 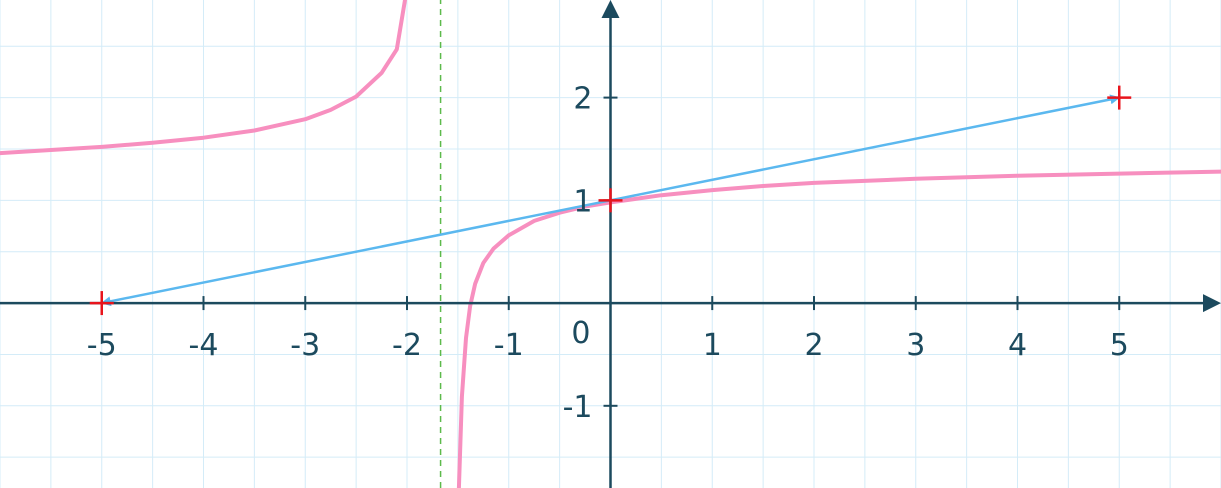 What do you see at coordinates (712, 345) in the screenshot?
I see `x-tick-label: 1` at bounding box center [712, 345].